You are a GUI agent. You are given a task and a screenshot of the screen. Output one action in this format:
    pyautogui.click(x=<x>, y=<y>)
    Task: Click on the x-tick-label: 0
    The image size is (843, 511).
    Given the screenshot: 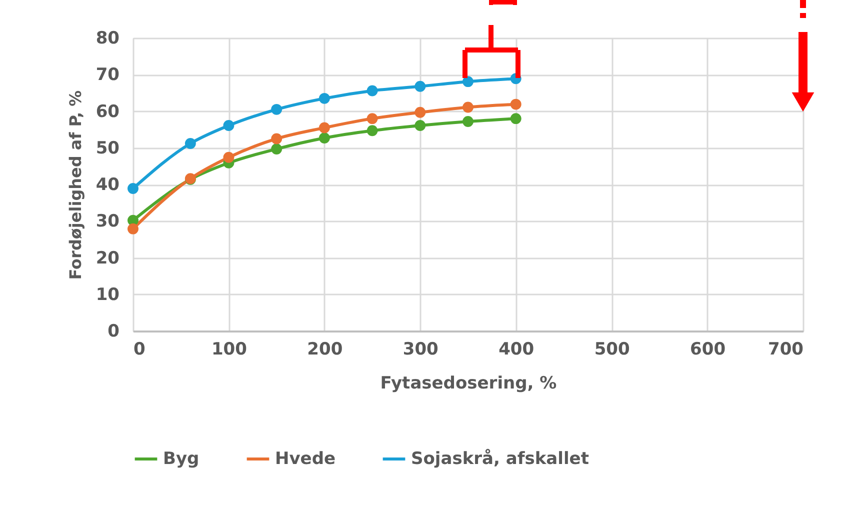 What is the action you would take?
    pyautogui.click(x=140, y=350)
    